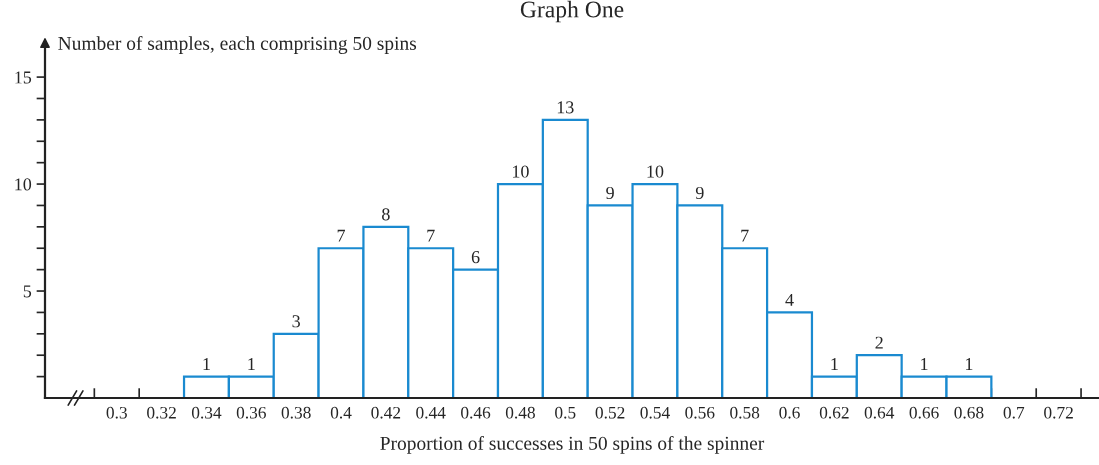 The width and height of the screenshot is (1099, 465). What do you see at coordinates (1058, 412) in the screenshot?
I see `x-tick-label: 0.72` at bounding box center [1058, 412].